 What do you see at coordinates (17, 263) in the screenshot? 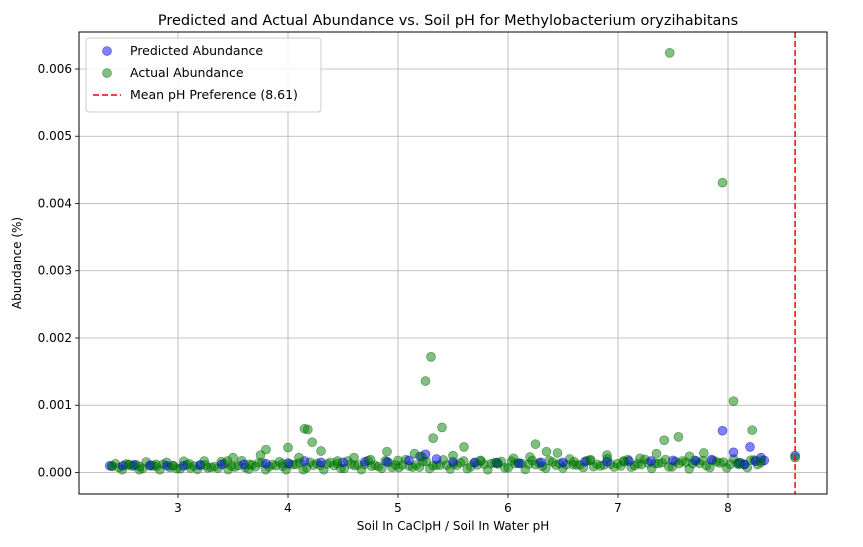
I see `y-axis-label: Abundance (%)` at bounding box center [17, 263].